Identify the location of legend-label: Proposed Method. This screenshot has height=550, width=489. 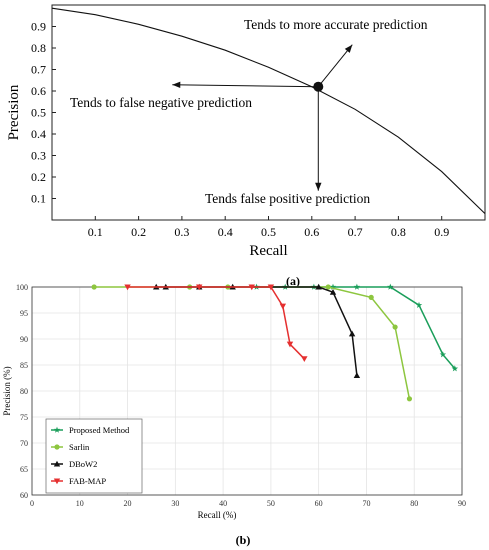
(99, 430).